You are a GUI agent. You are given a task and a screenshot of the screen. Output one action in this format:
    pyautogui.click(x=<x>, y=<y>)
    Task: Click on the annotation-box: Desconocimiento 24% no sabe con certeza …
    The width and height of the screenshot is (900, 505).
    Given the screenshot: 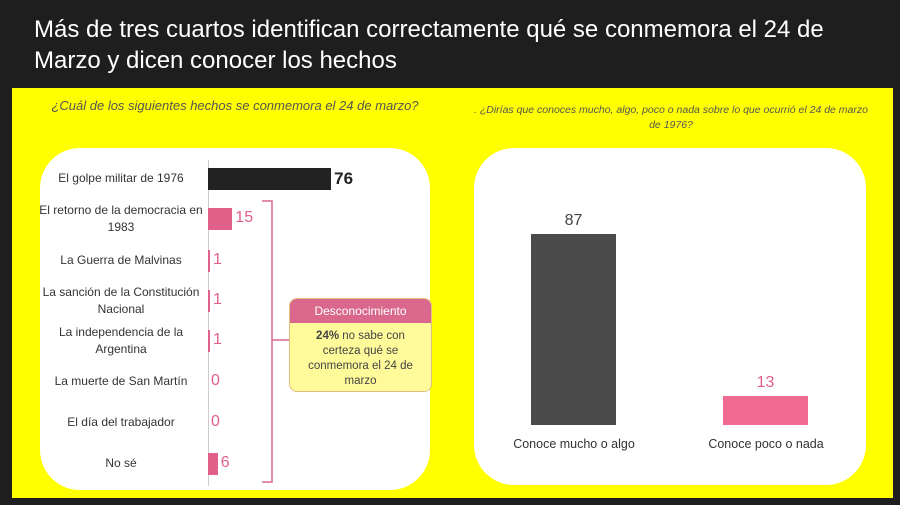 What is the action you would take?
    pyautogui.click(x=360, y=345)
    